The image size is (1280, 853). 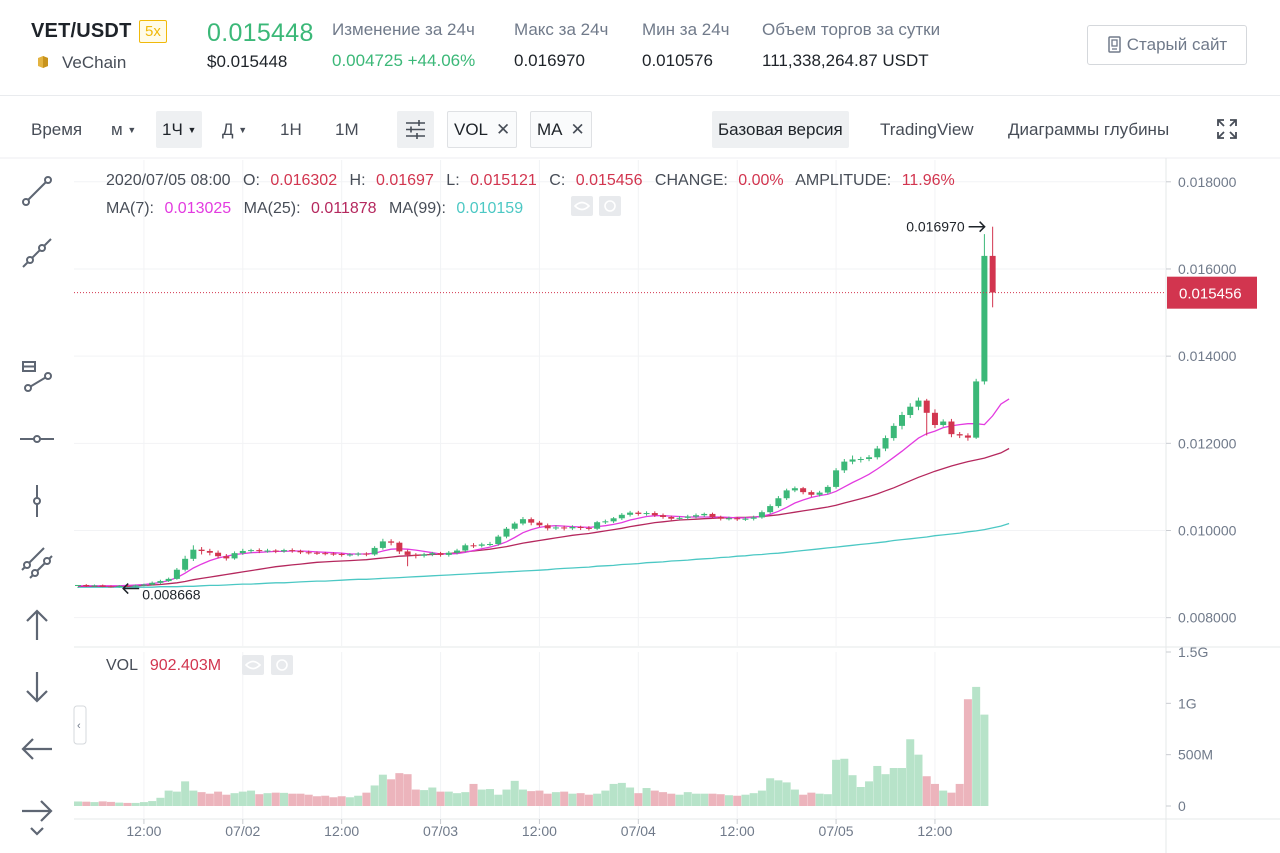 What do you see at coordinates (403, 45) in the screenshot?
I see `stat-change-24h: Изменение за 24ч 0.004725 +44.06%` at bounding box center [403, 45].